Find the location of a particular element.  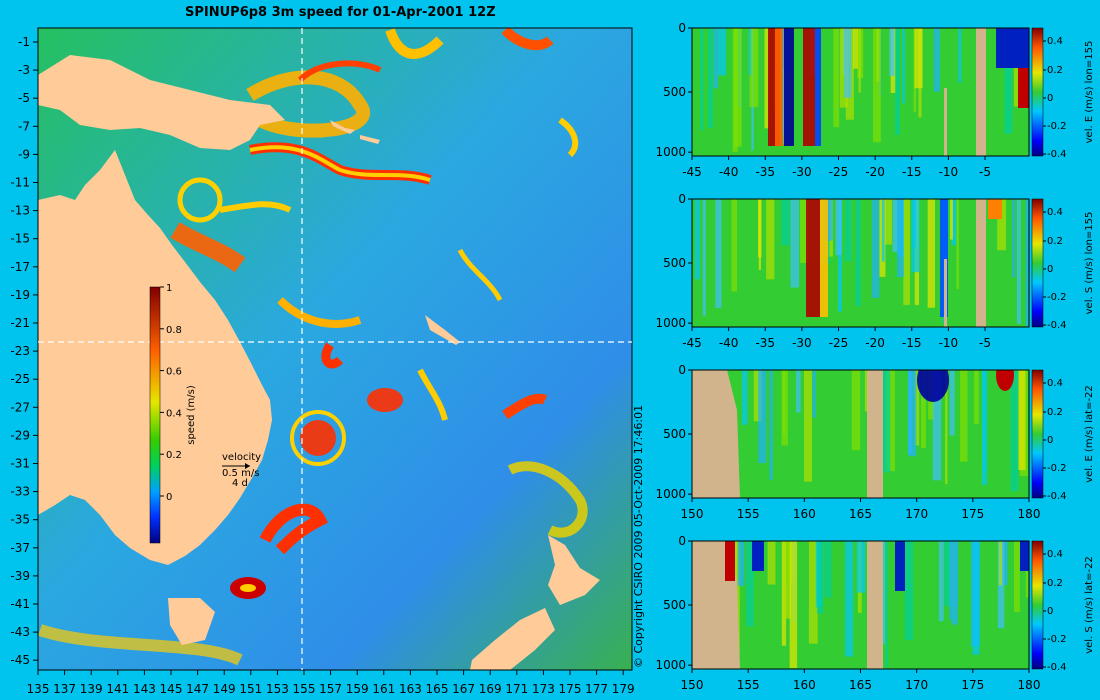

section-colorbar-tick-label: 0.2 is located at coordinates (1055, 583).